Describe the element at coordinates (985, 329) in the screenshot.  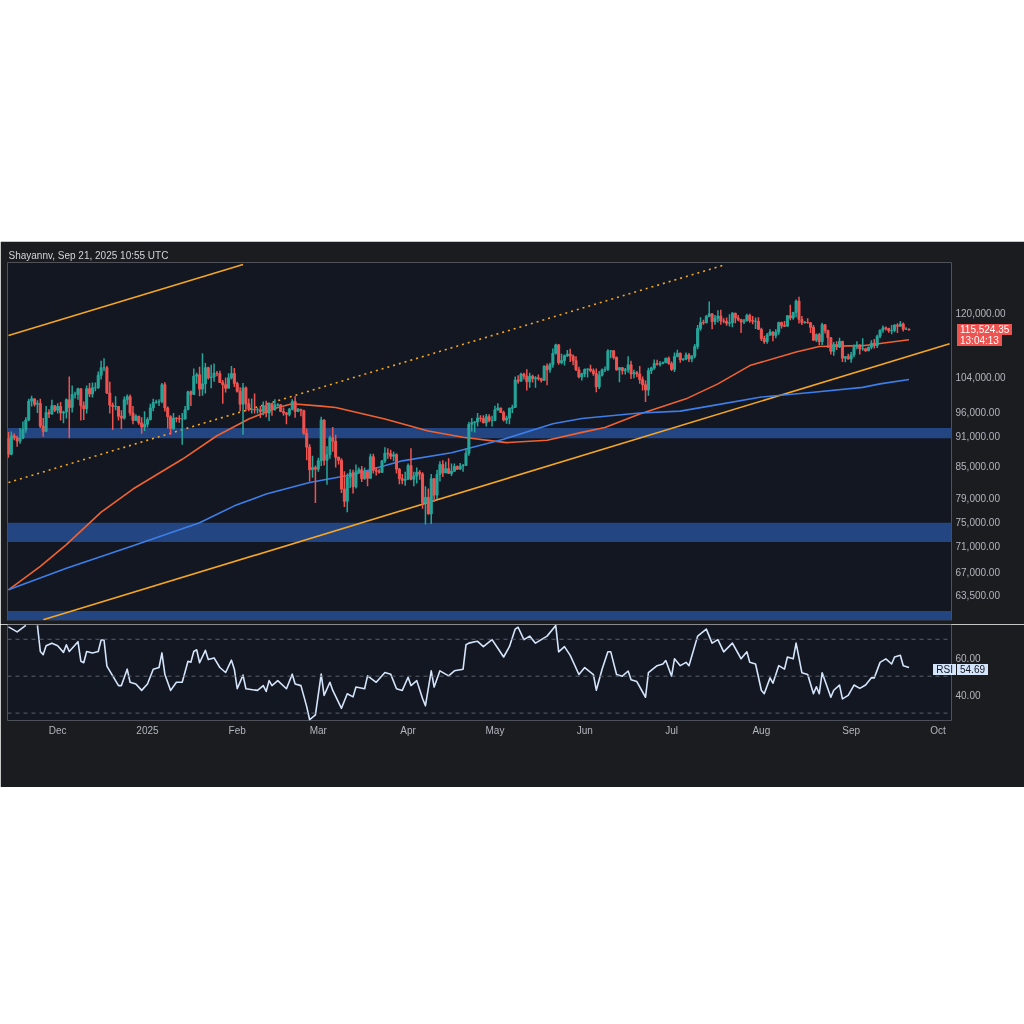
I see `annotation: 115,524.35` at that location.